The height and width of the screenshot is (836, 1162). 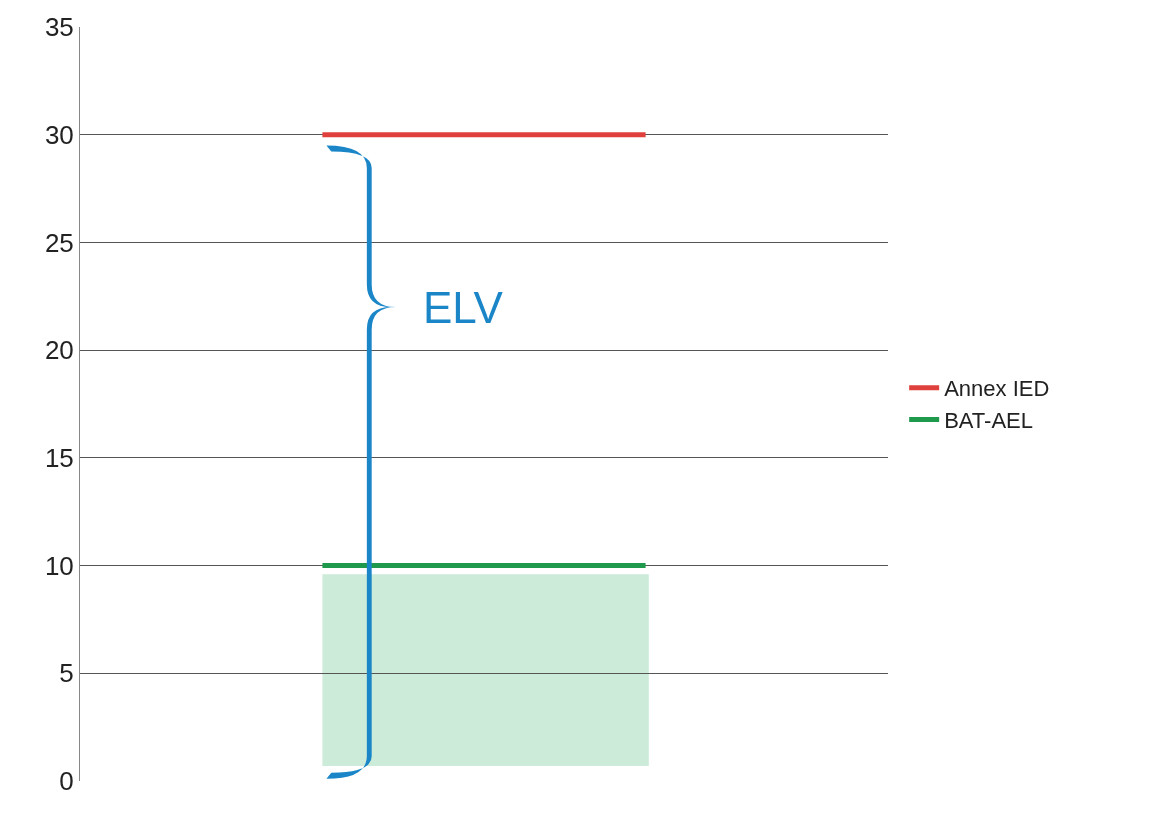 What do you see at coordinates (997, 389) in the screenshot?
I see `legend-label: Annex IED` at bounding box center [997, 389].